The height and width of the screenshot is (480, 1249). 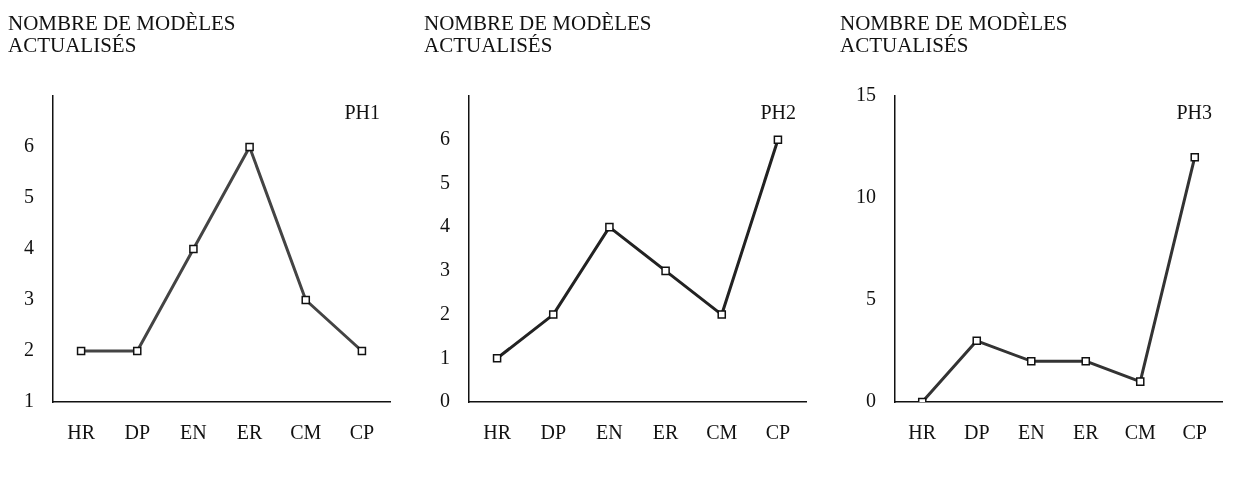 What do you see at coordinates (866, 94) in the screenshot?
I see `y-tick-label: 15` at bounding box center [866, 94].